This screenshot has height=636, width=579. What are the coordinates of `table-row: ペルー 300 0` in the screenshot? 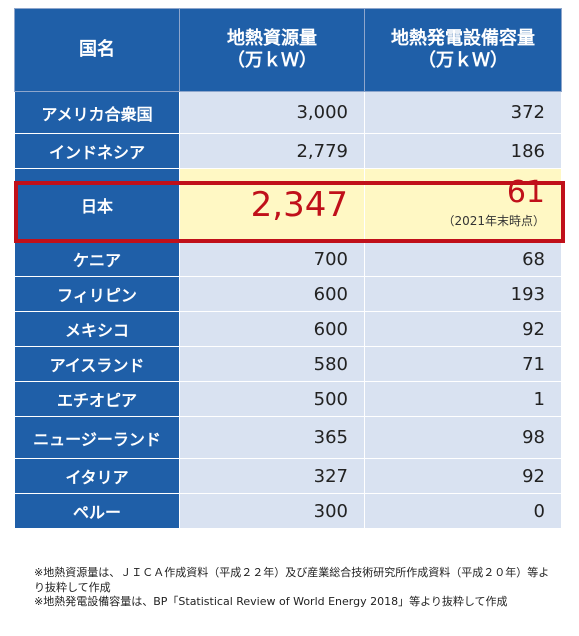 It's located at (288, 511).